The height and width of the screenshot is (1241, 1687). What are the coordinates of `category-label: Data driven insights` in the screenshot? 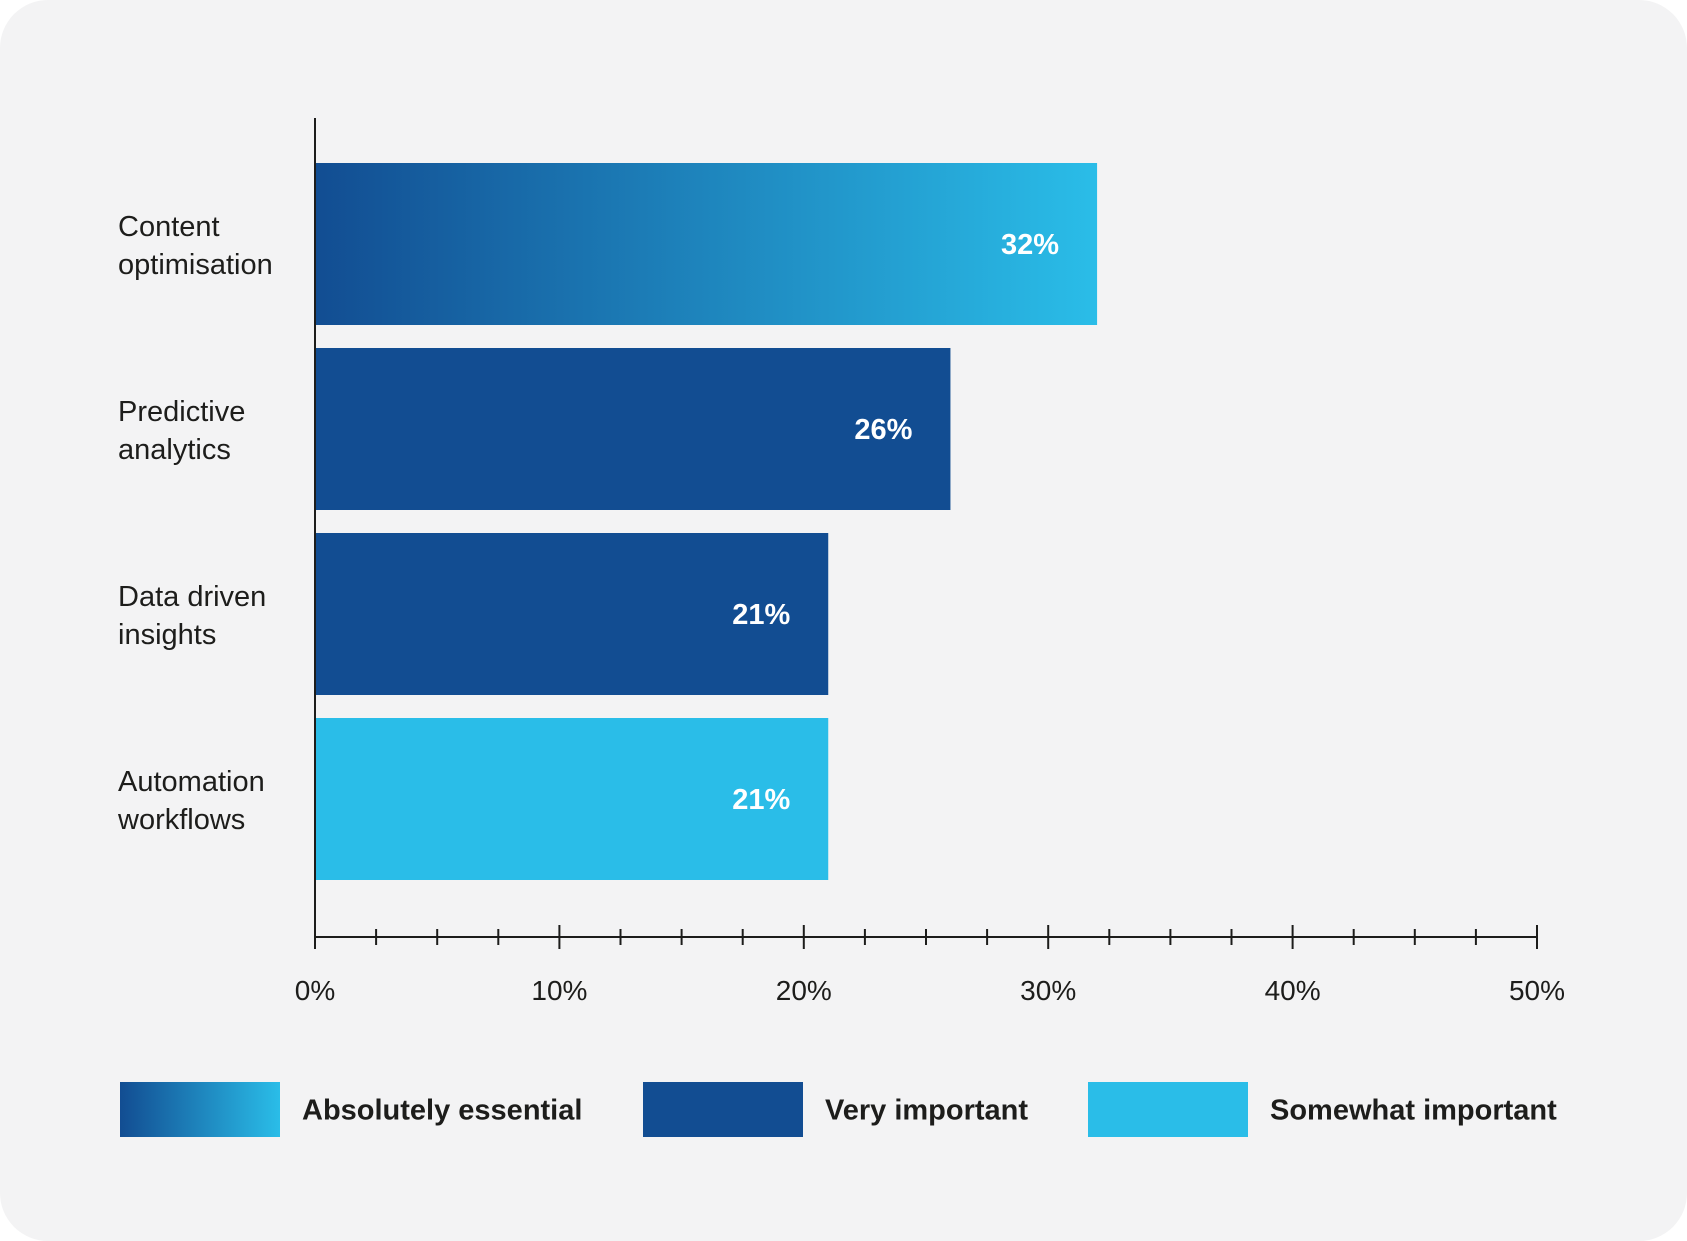 It's located at (192, 616).